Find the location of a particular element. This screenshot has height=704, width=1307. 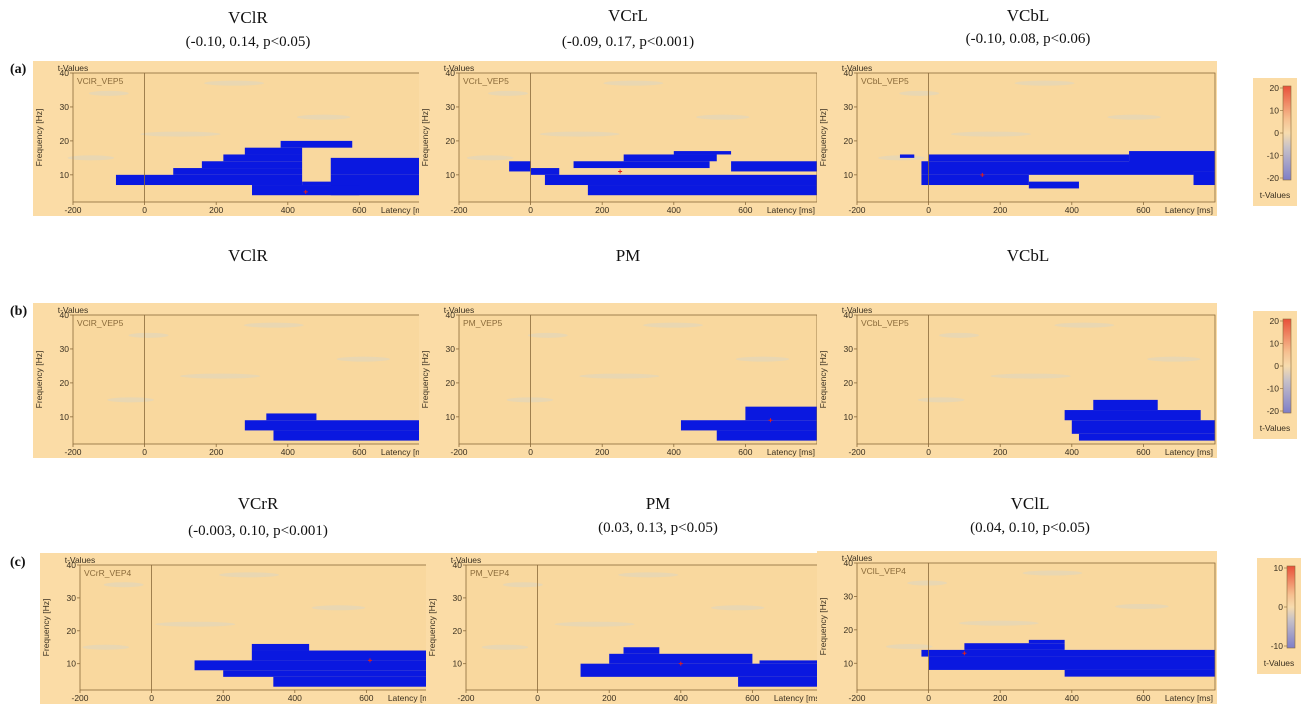

panel-subtitle: (-0.09, 0.17, p<0.001) is located at coordinates (628, 42).